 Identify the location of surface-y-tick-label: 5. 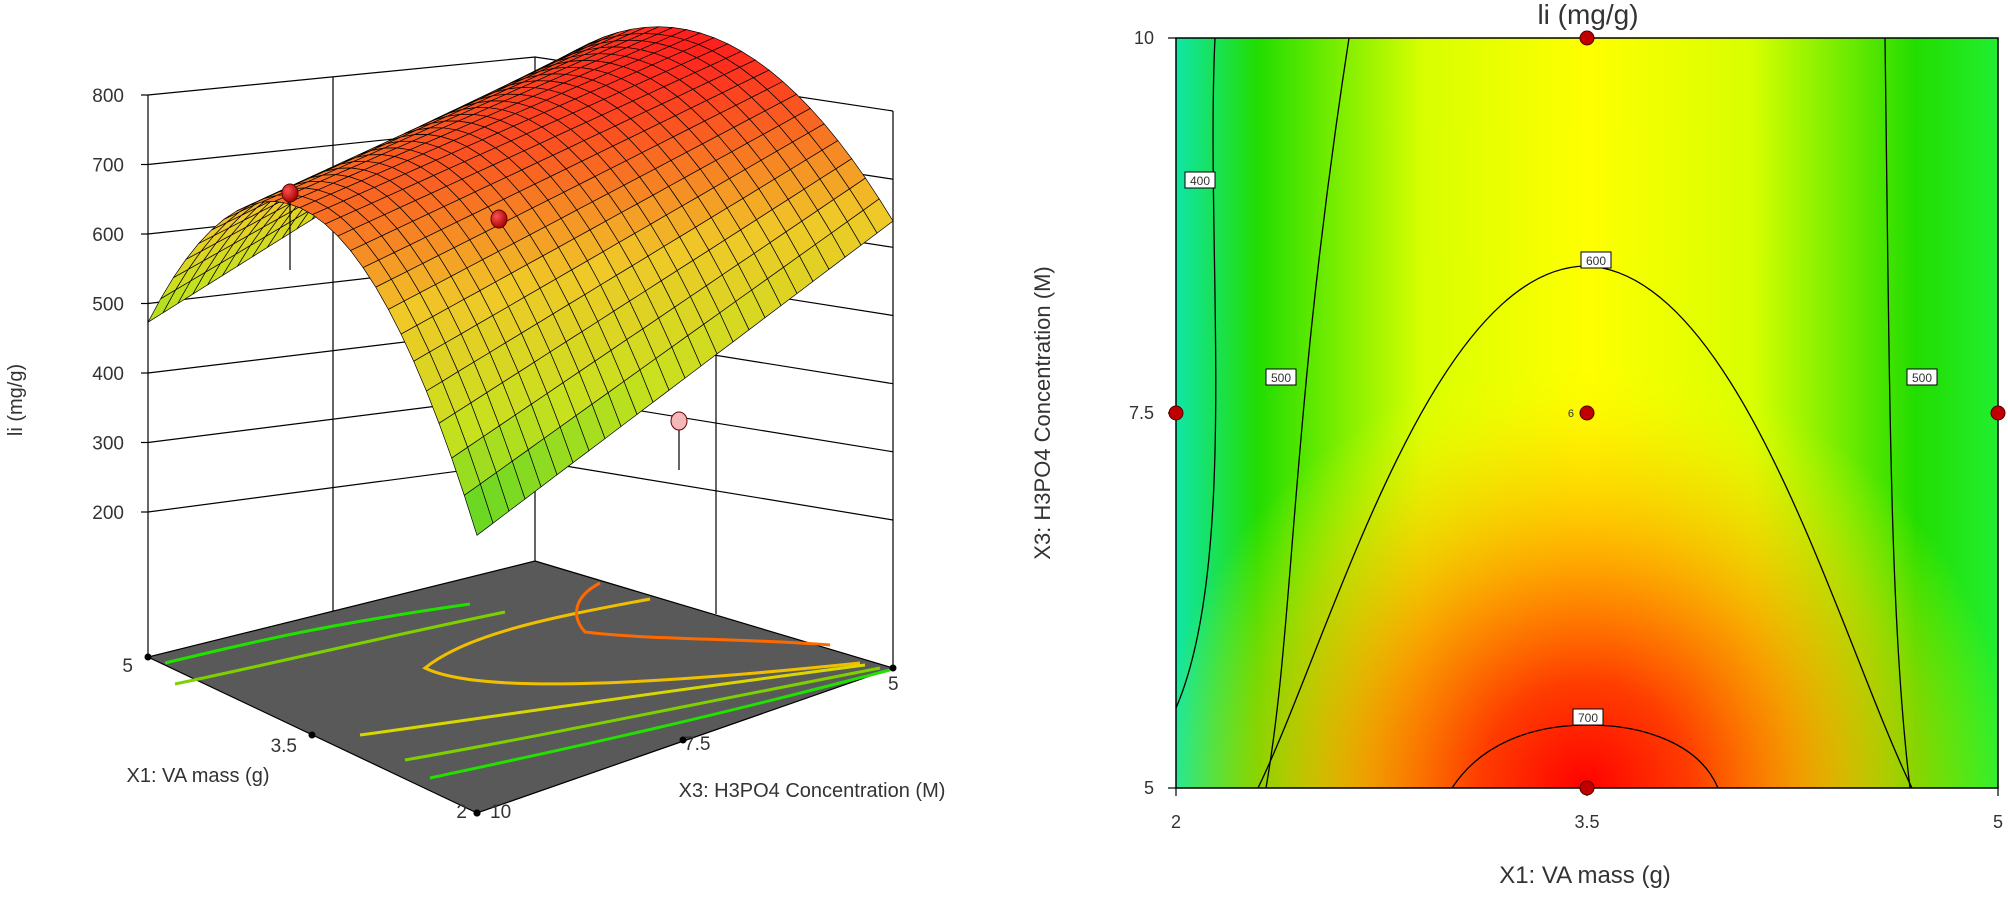
(893, 684).